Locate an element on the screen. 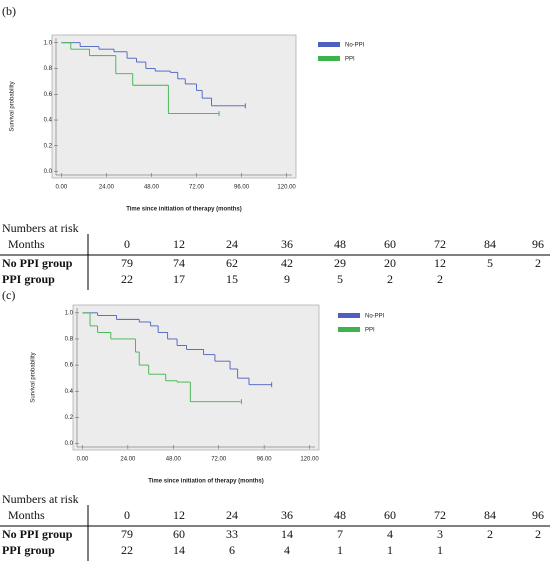  table-cell: 20 is located at coordinates (390, 263).